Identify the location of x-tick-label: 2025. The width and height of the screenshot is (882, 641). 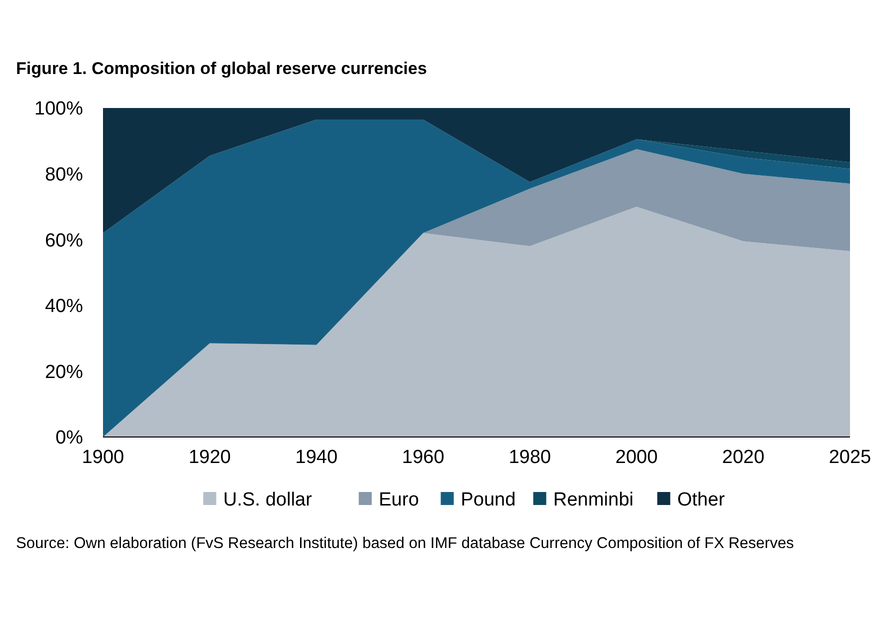
(850, 457).